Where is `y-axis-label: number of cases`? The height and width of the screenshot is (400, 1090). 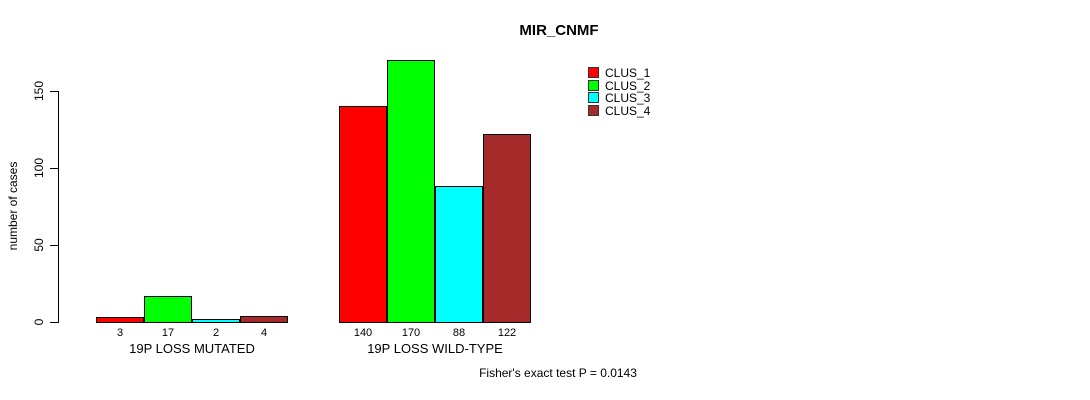 y-axis-label: number of cases is located at coordinates (13, 206).